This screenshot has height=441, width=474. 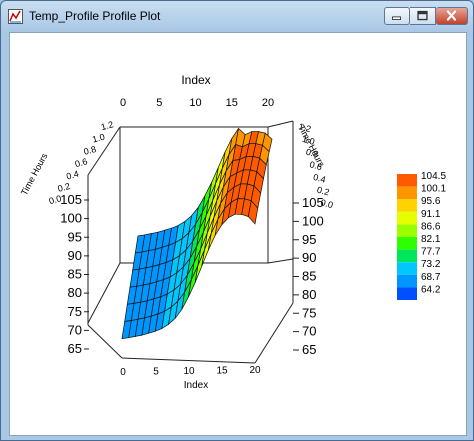 What do you see at coordinates (309, 312) in the screenshot?
I see `value-right-tick-label: 75` at bounding box center [309, 312].